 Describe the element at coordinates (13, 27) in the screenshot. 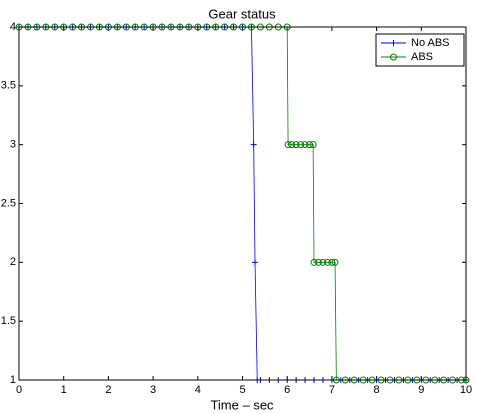

I see `y-tick-label: 4` at that location.